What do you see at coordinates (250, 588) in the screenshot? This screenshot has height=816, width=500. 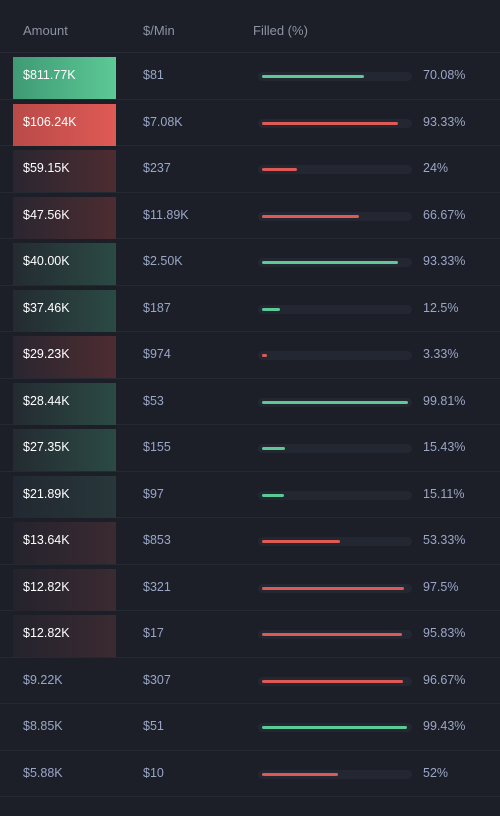 I see `table-row: $12.82K $321 97.5%` at bounding box center [250, 588].